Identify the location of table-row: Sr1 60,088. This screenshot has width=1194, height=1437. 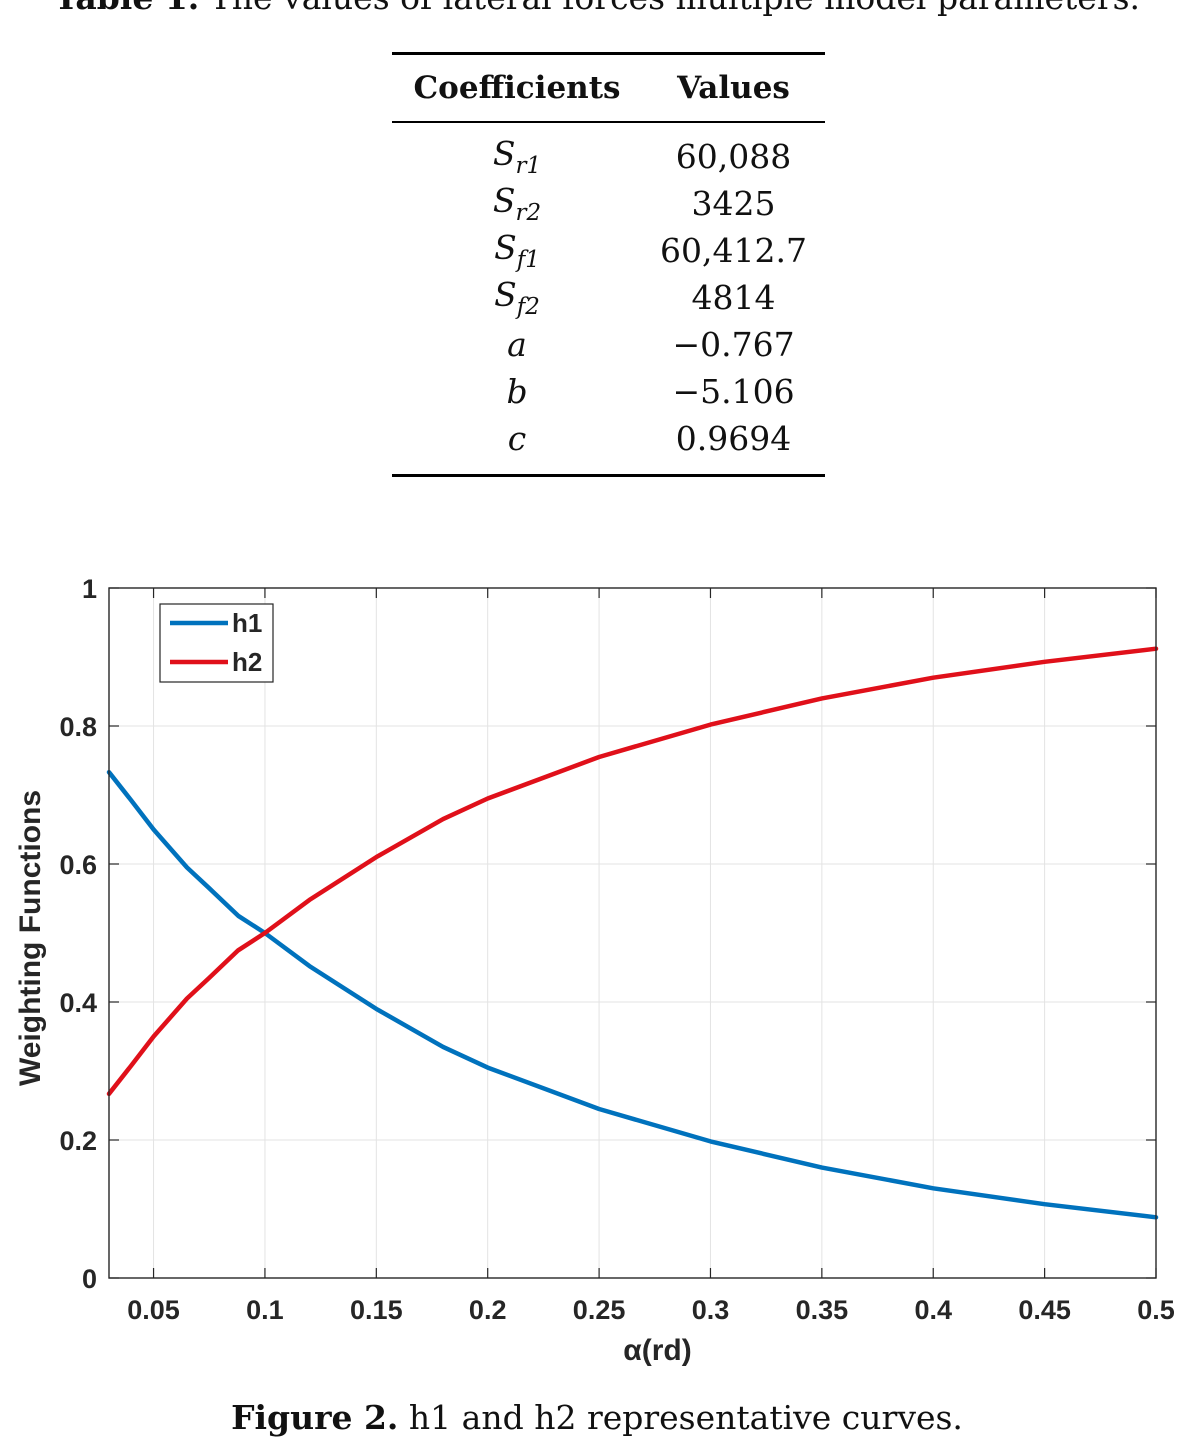
(608, 156).